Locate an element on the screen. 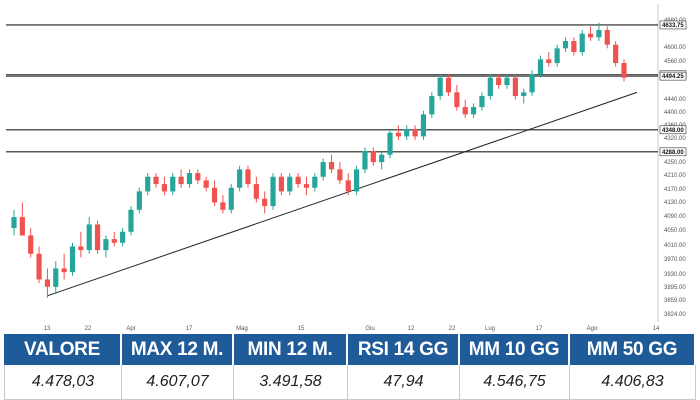  header-min-12m: MIN 12 M. is located at coordinates (291, 349).